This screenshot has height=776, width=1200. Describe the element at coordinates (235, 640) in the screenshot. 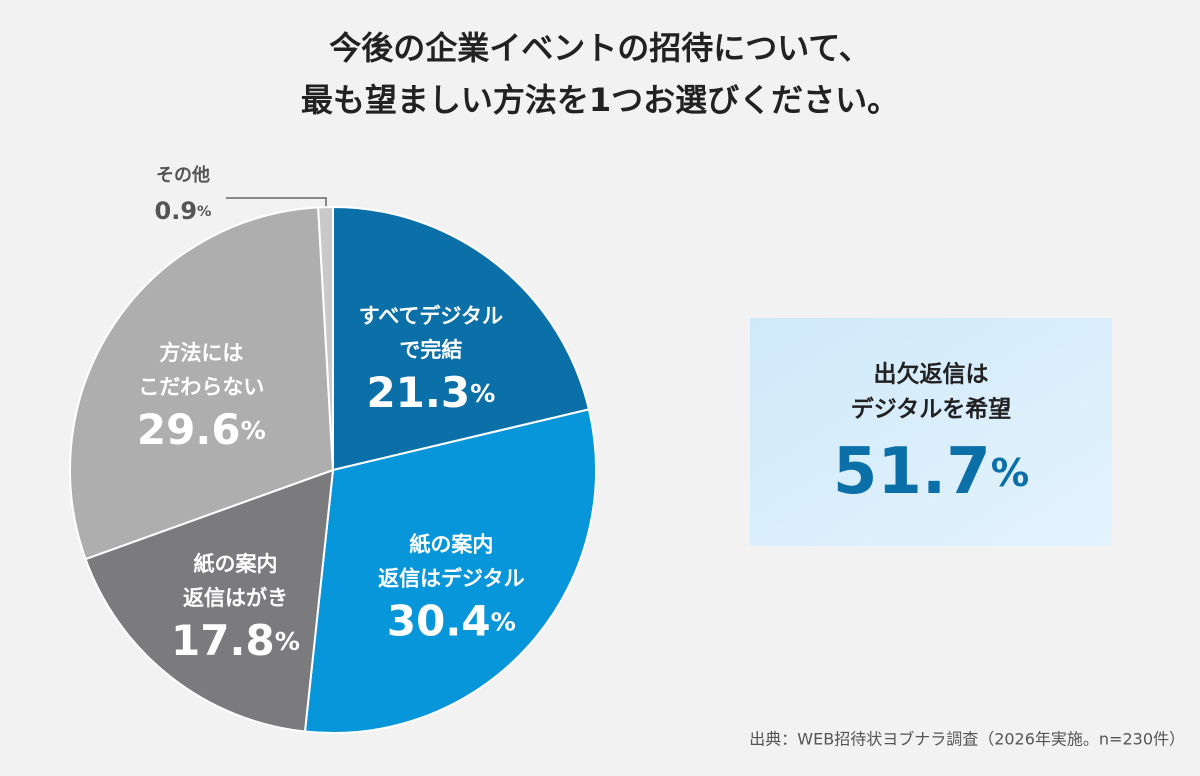

I see `value-label: 17.8%` at that location.